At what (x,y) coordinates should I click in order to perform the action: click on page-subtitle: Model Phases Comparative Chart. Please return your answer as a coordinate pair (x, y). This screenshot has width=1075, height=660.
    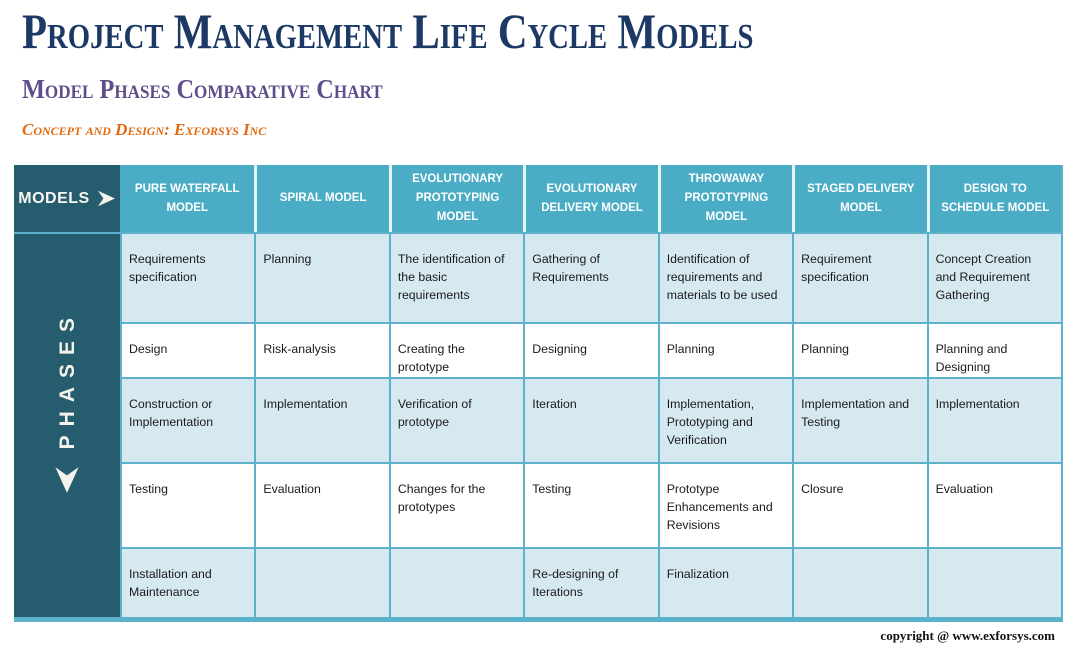
    Looking at the image, I should click on (202, 89).